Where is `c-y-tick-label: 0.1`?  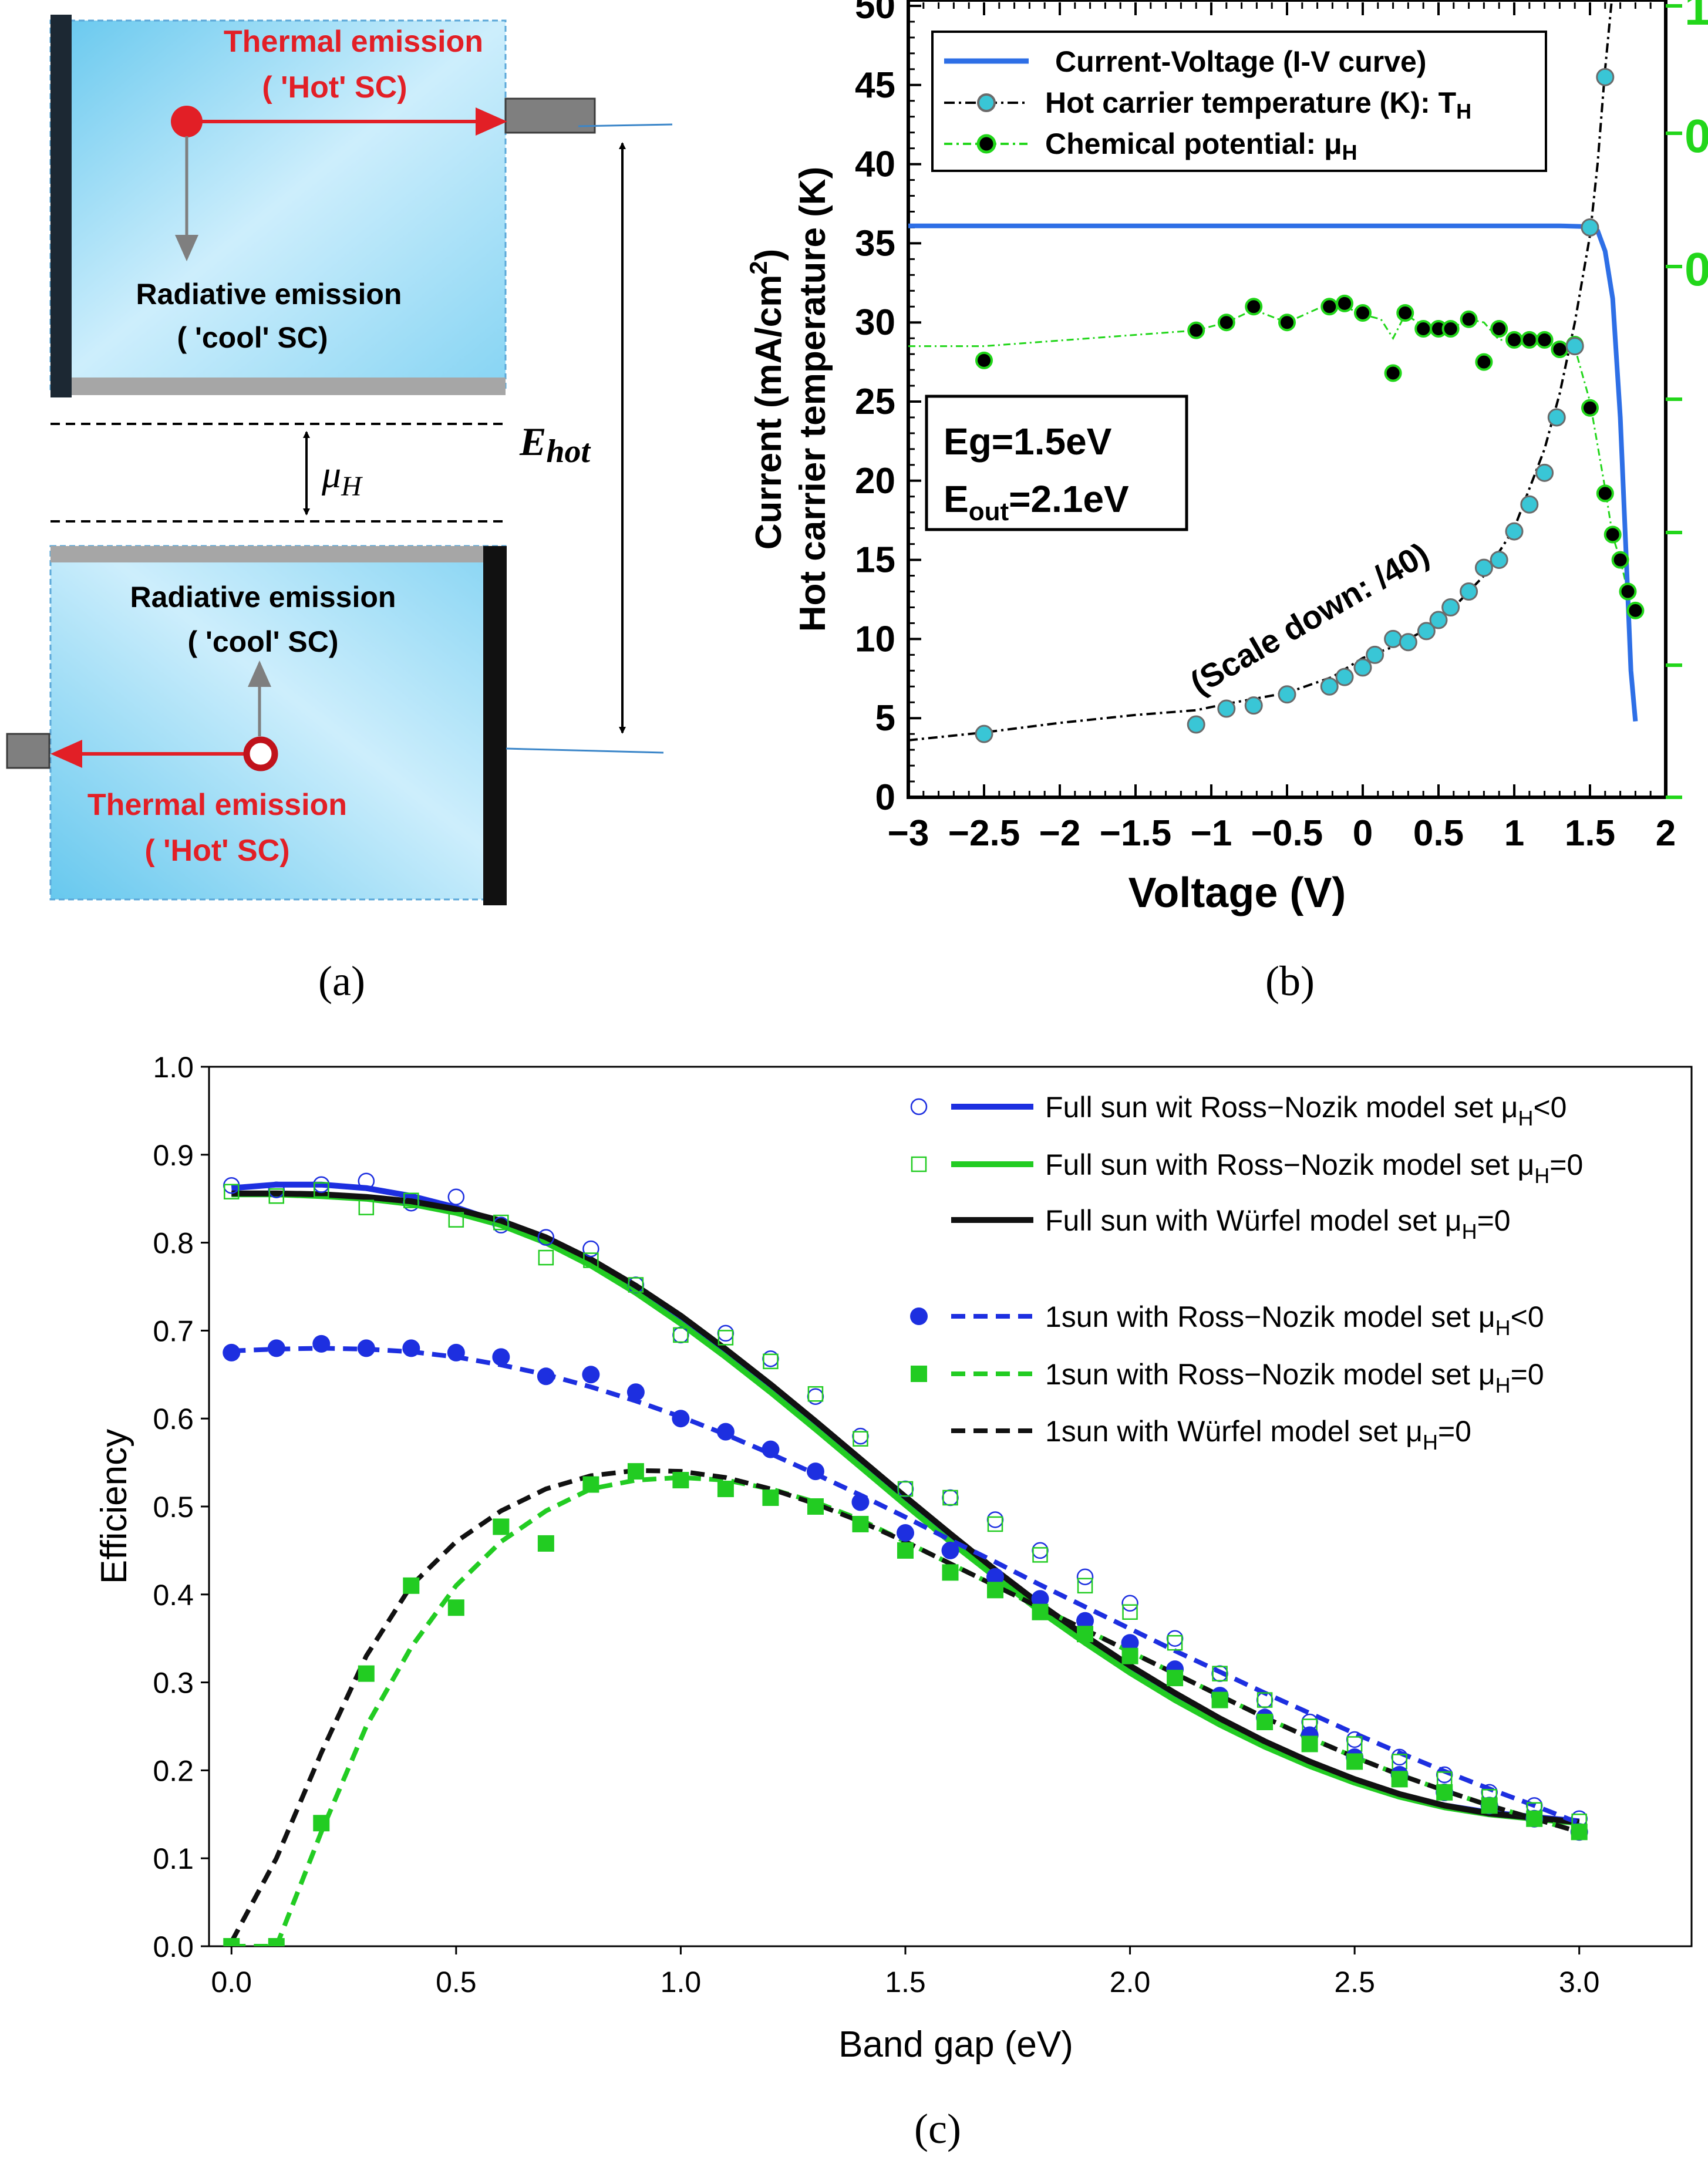 c-y-tick-label: 0.1 is located at coordinates (174, 1859).